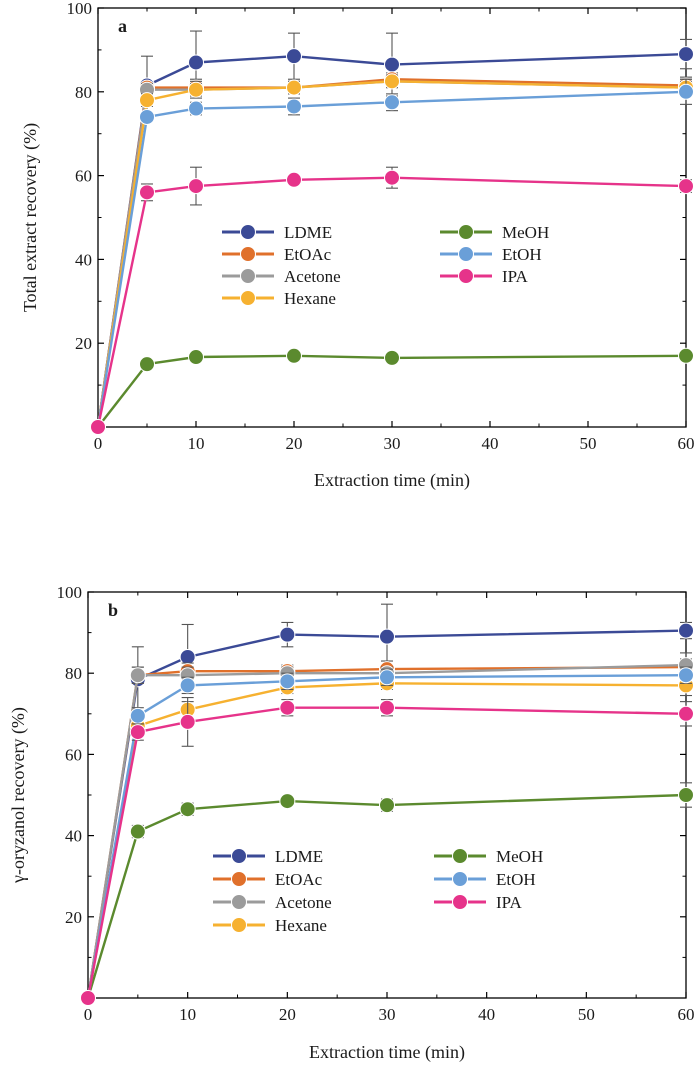  Describe the element at coordinates (525, 232) in the screenshot. I see `legend-label: MeOH` at that location.